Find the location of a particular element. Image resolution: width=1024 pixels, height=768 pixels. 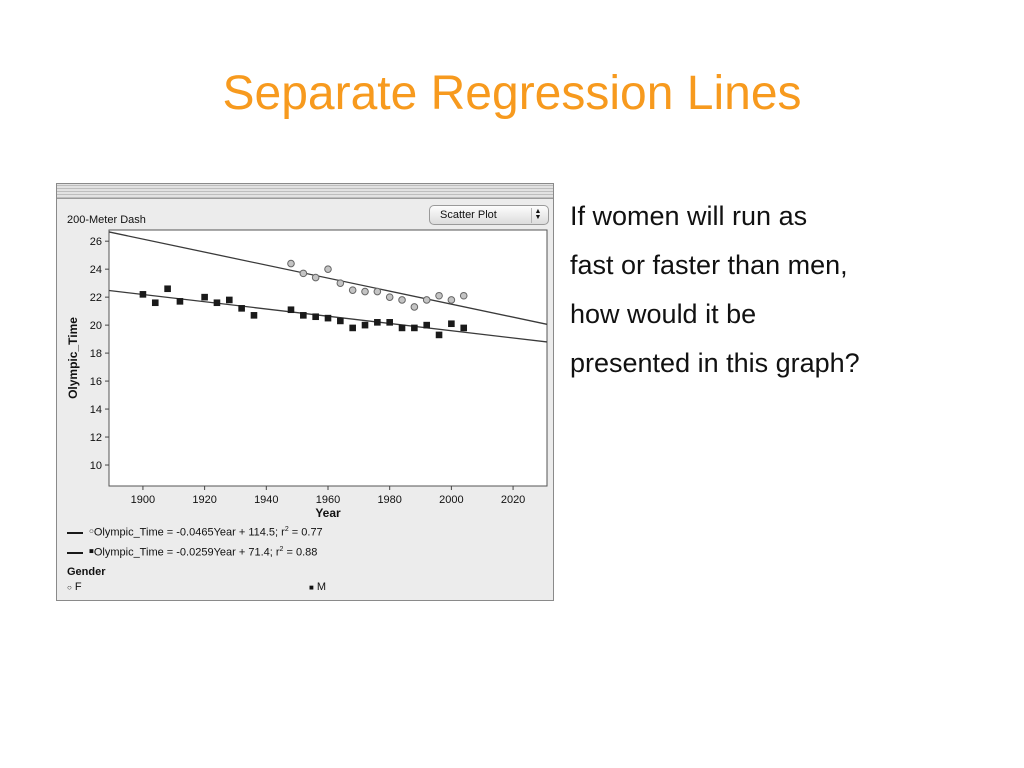

legend-r2-value: = 0.77 is located at coordinates (305, 532).